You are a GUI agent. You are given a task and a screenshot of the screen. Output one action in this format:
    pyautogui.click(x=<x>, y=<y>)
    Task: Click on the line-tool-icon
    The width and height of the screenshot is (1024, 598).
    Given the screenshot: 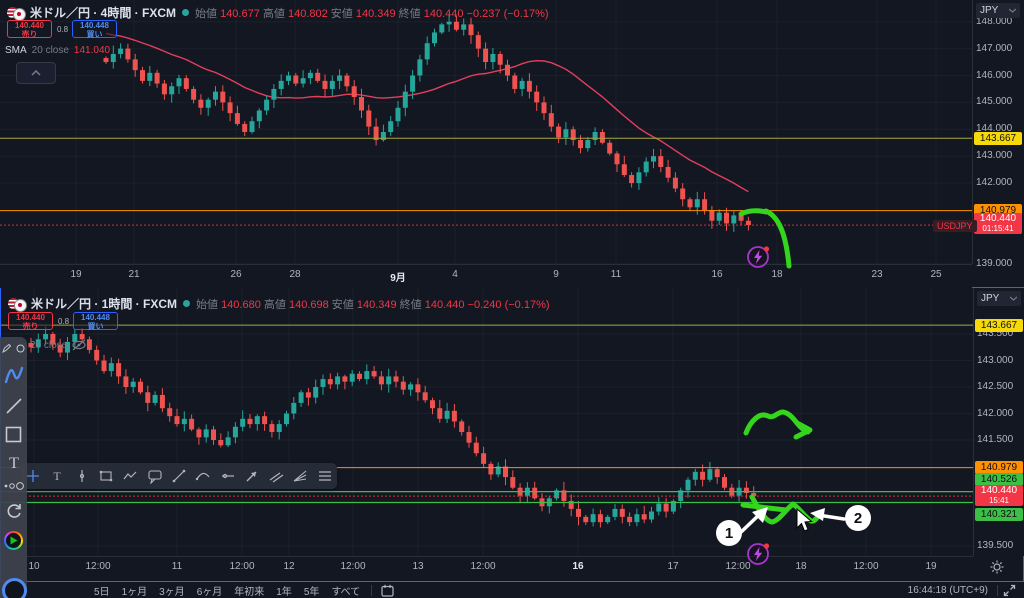 What is the action you would take?
    pyautogui.click(x=14, y=406)
    